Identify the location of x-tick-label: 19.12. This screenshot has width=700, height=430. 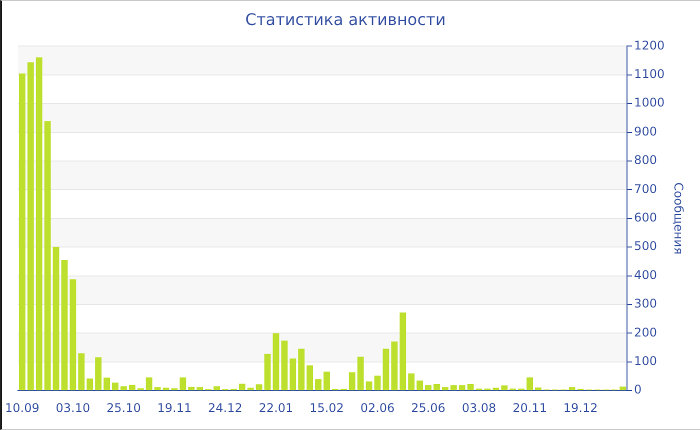
(580, 407).